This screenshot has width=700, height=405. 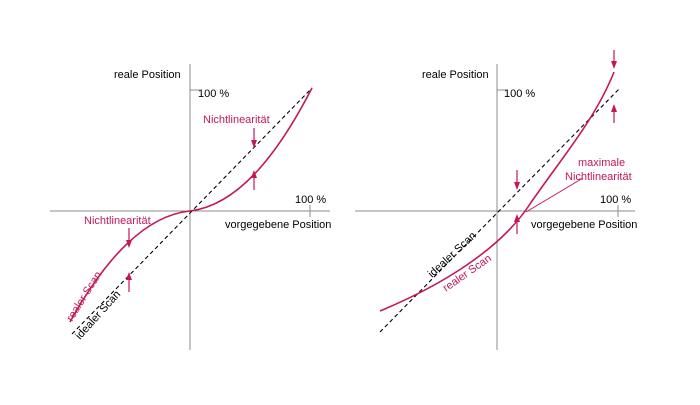 What do you see at coordinates (584, 225) in the screenshot?
I see `right-x-axis-label: vorgegebene Position` at bounding box center [584, 225].